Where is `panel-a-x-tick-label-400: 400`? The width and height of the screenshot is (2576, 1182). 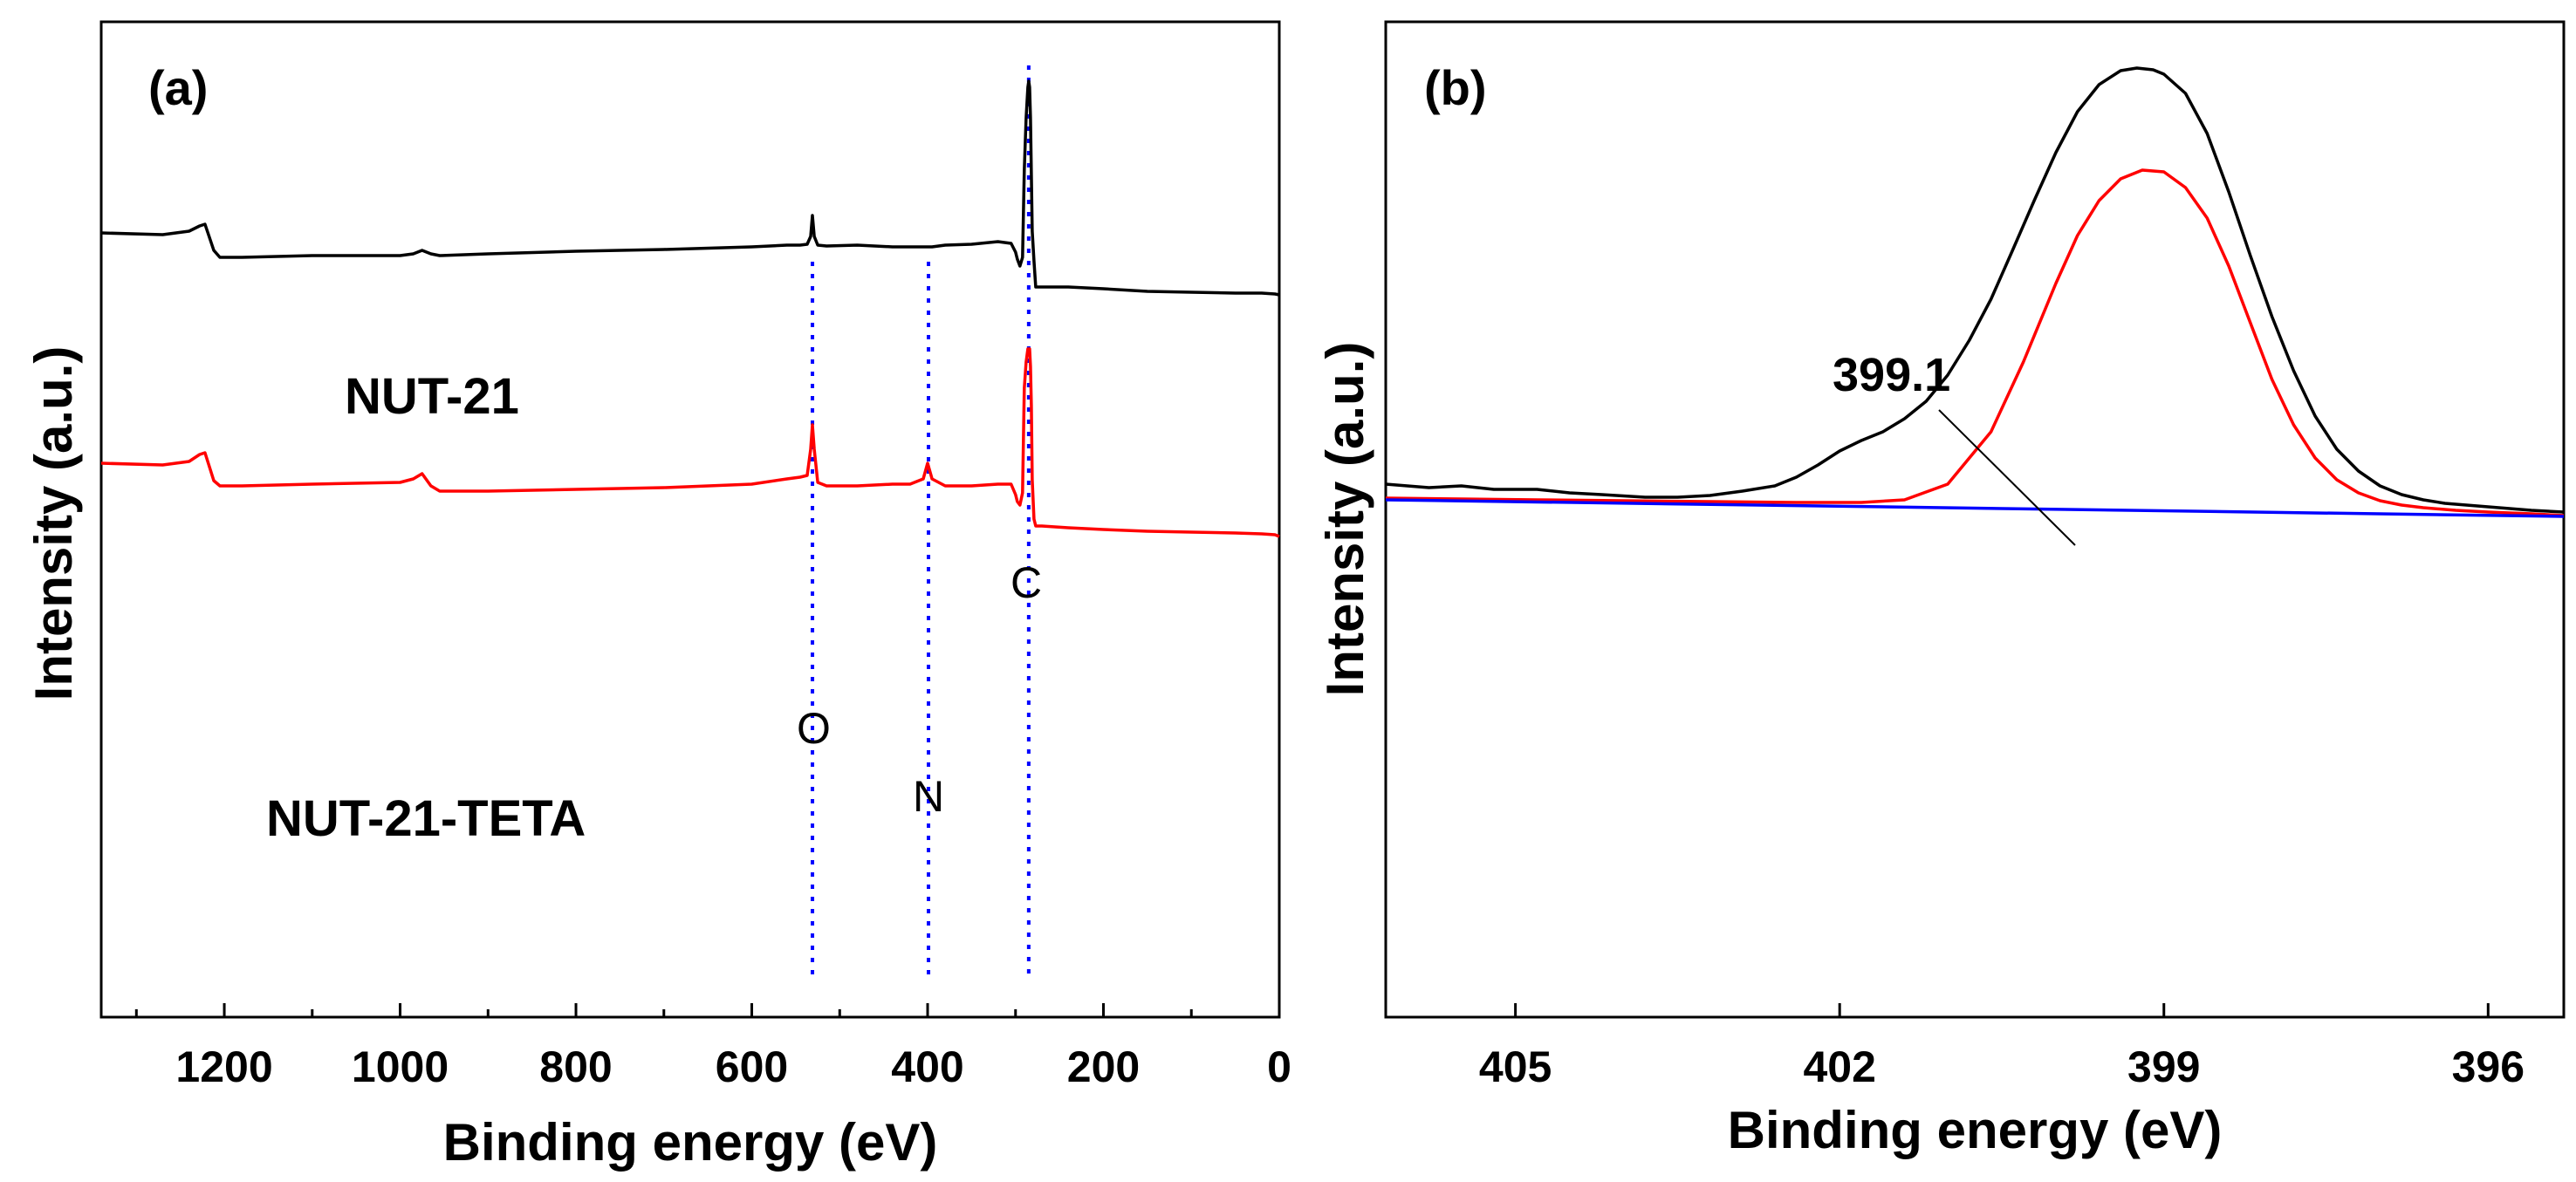 panel-a-x-tick-label-400: 400 is located at coordinates (927, 1066).